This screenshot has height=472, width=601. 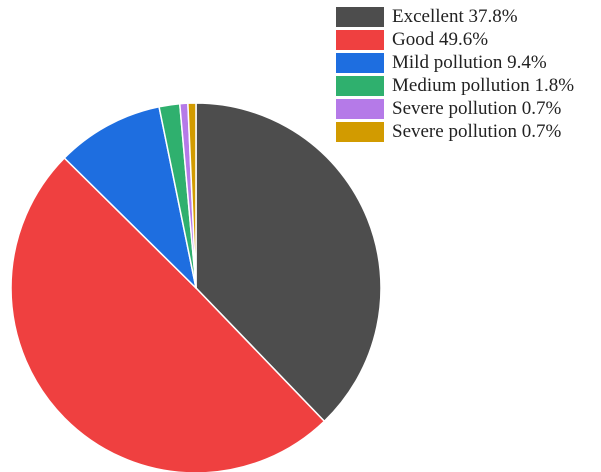 I want to click on legend-item-severe-pollution-2: Severe pollution 0.7%, so click(x=455, y=131).